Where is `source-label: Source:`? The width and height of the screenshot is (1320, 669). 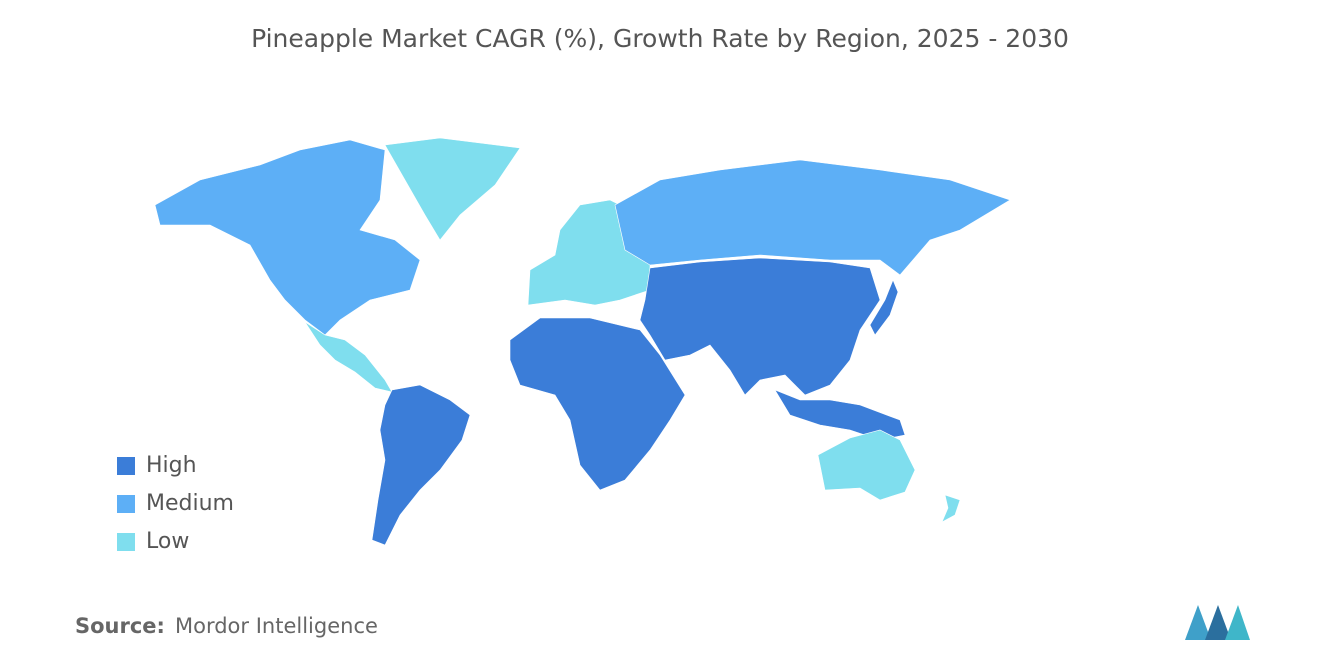
source-label: Source: is located at coordinates (120, 626).